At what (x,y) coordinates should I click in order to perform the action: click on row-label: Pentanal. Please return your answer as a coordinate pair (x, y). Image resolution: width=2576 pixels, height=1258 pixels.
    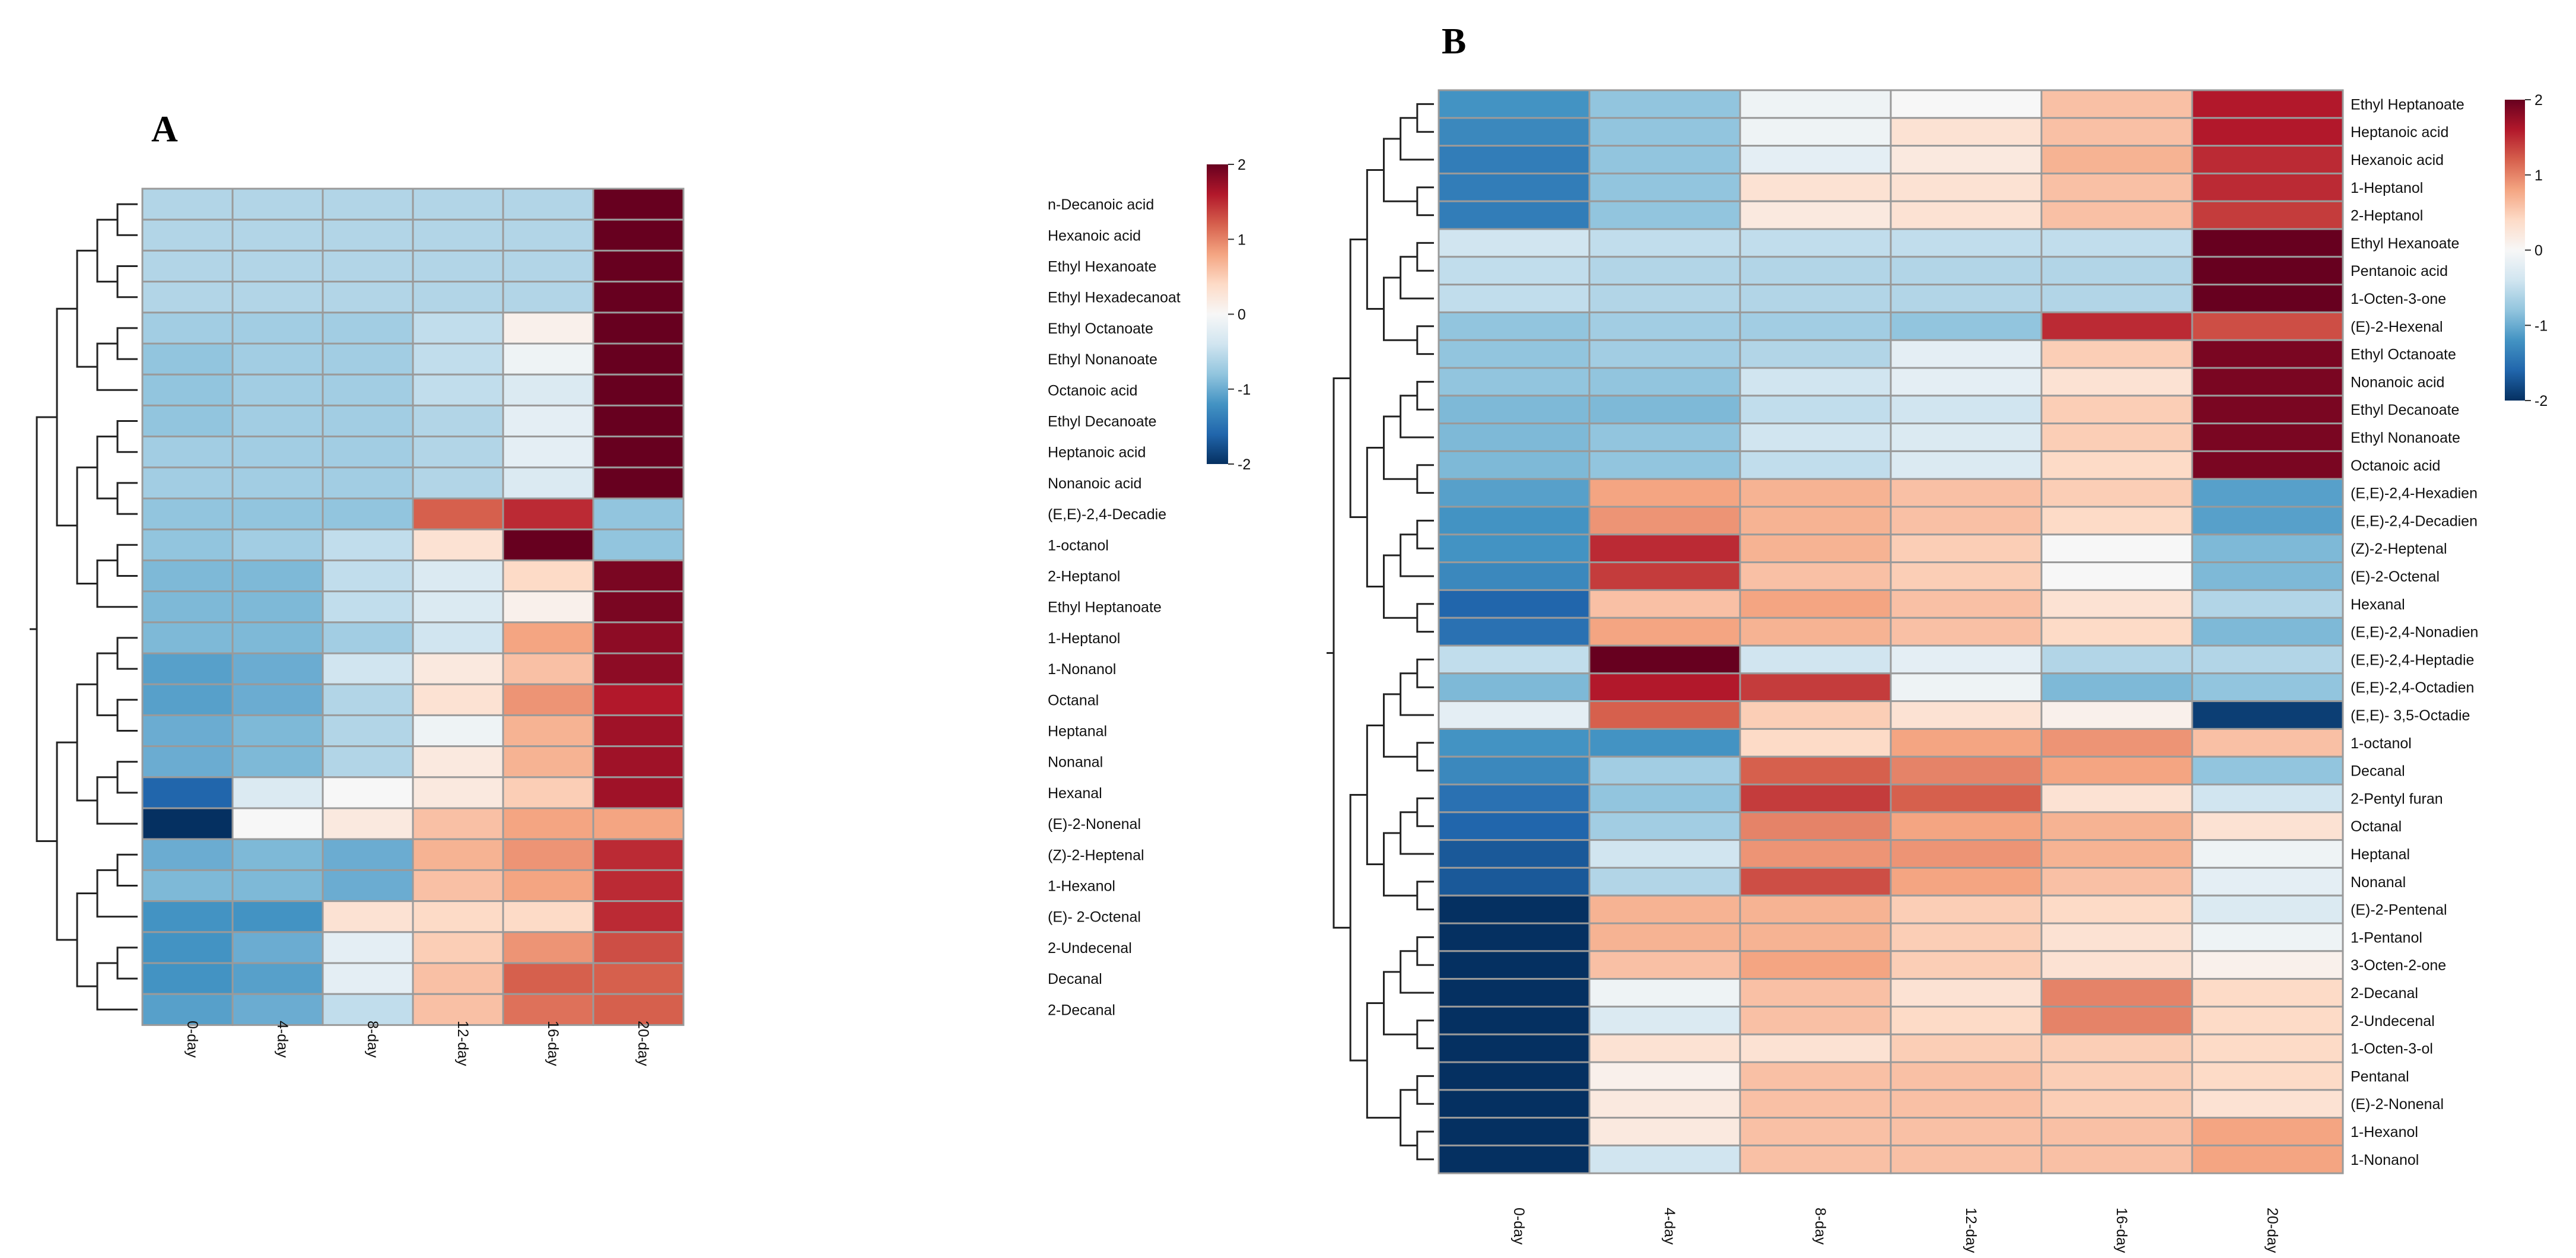
    Looking at the image, I should click on (2380, 1076).